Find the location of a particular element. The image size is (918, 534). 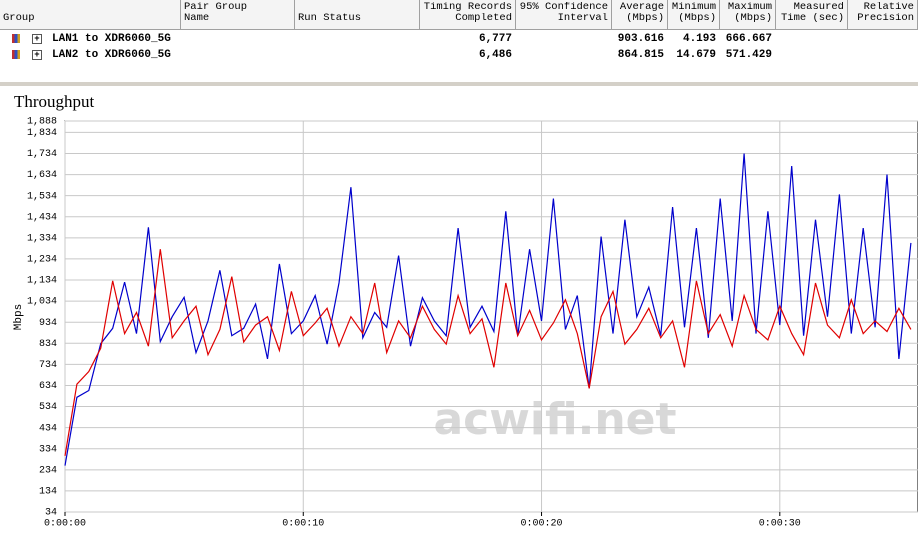

y-tick-label: 534 is located at coordinates (48, 407).